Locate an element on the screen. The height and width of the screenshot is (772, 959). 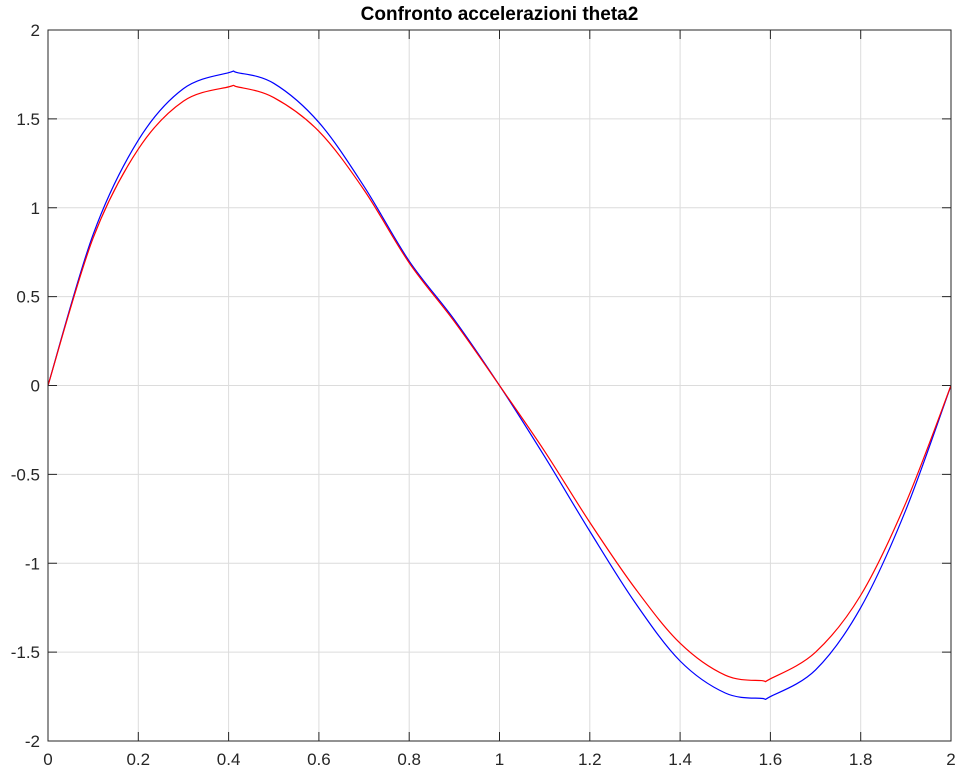
x-tick-label: 1 is located at coordinates (499, 759).